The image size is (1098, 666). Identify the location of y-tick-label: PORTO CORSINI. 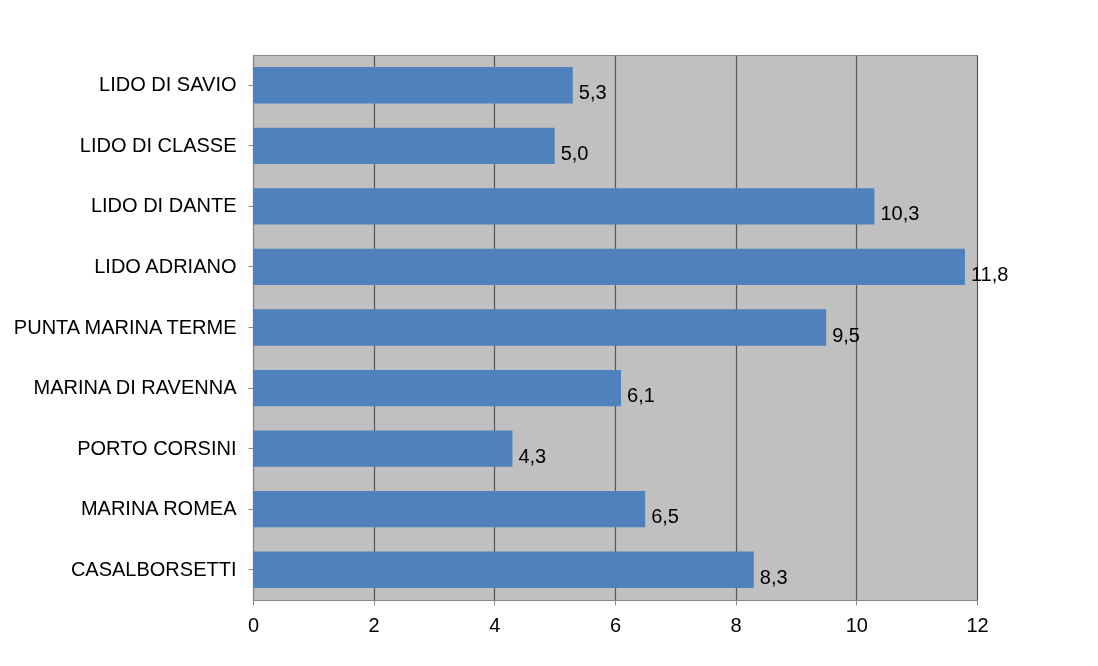
(157, 447).